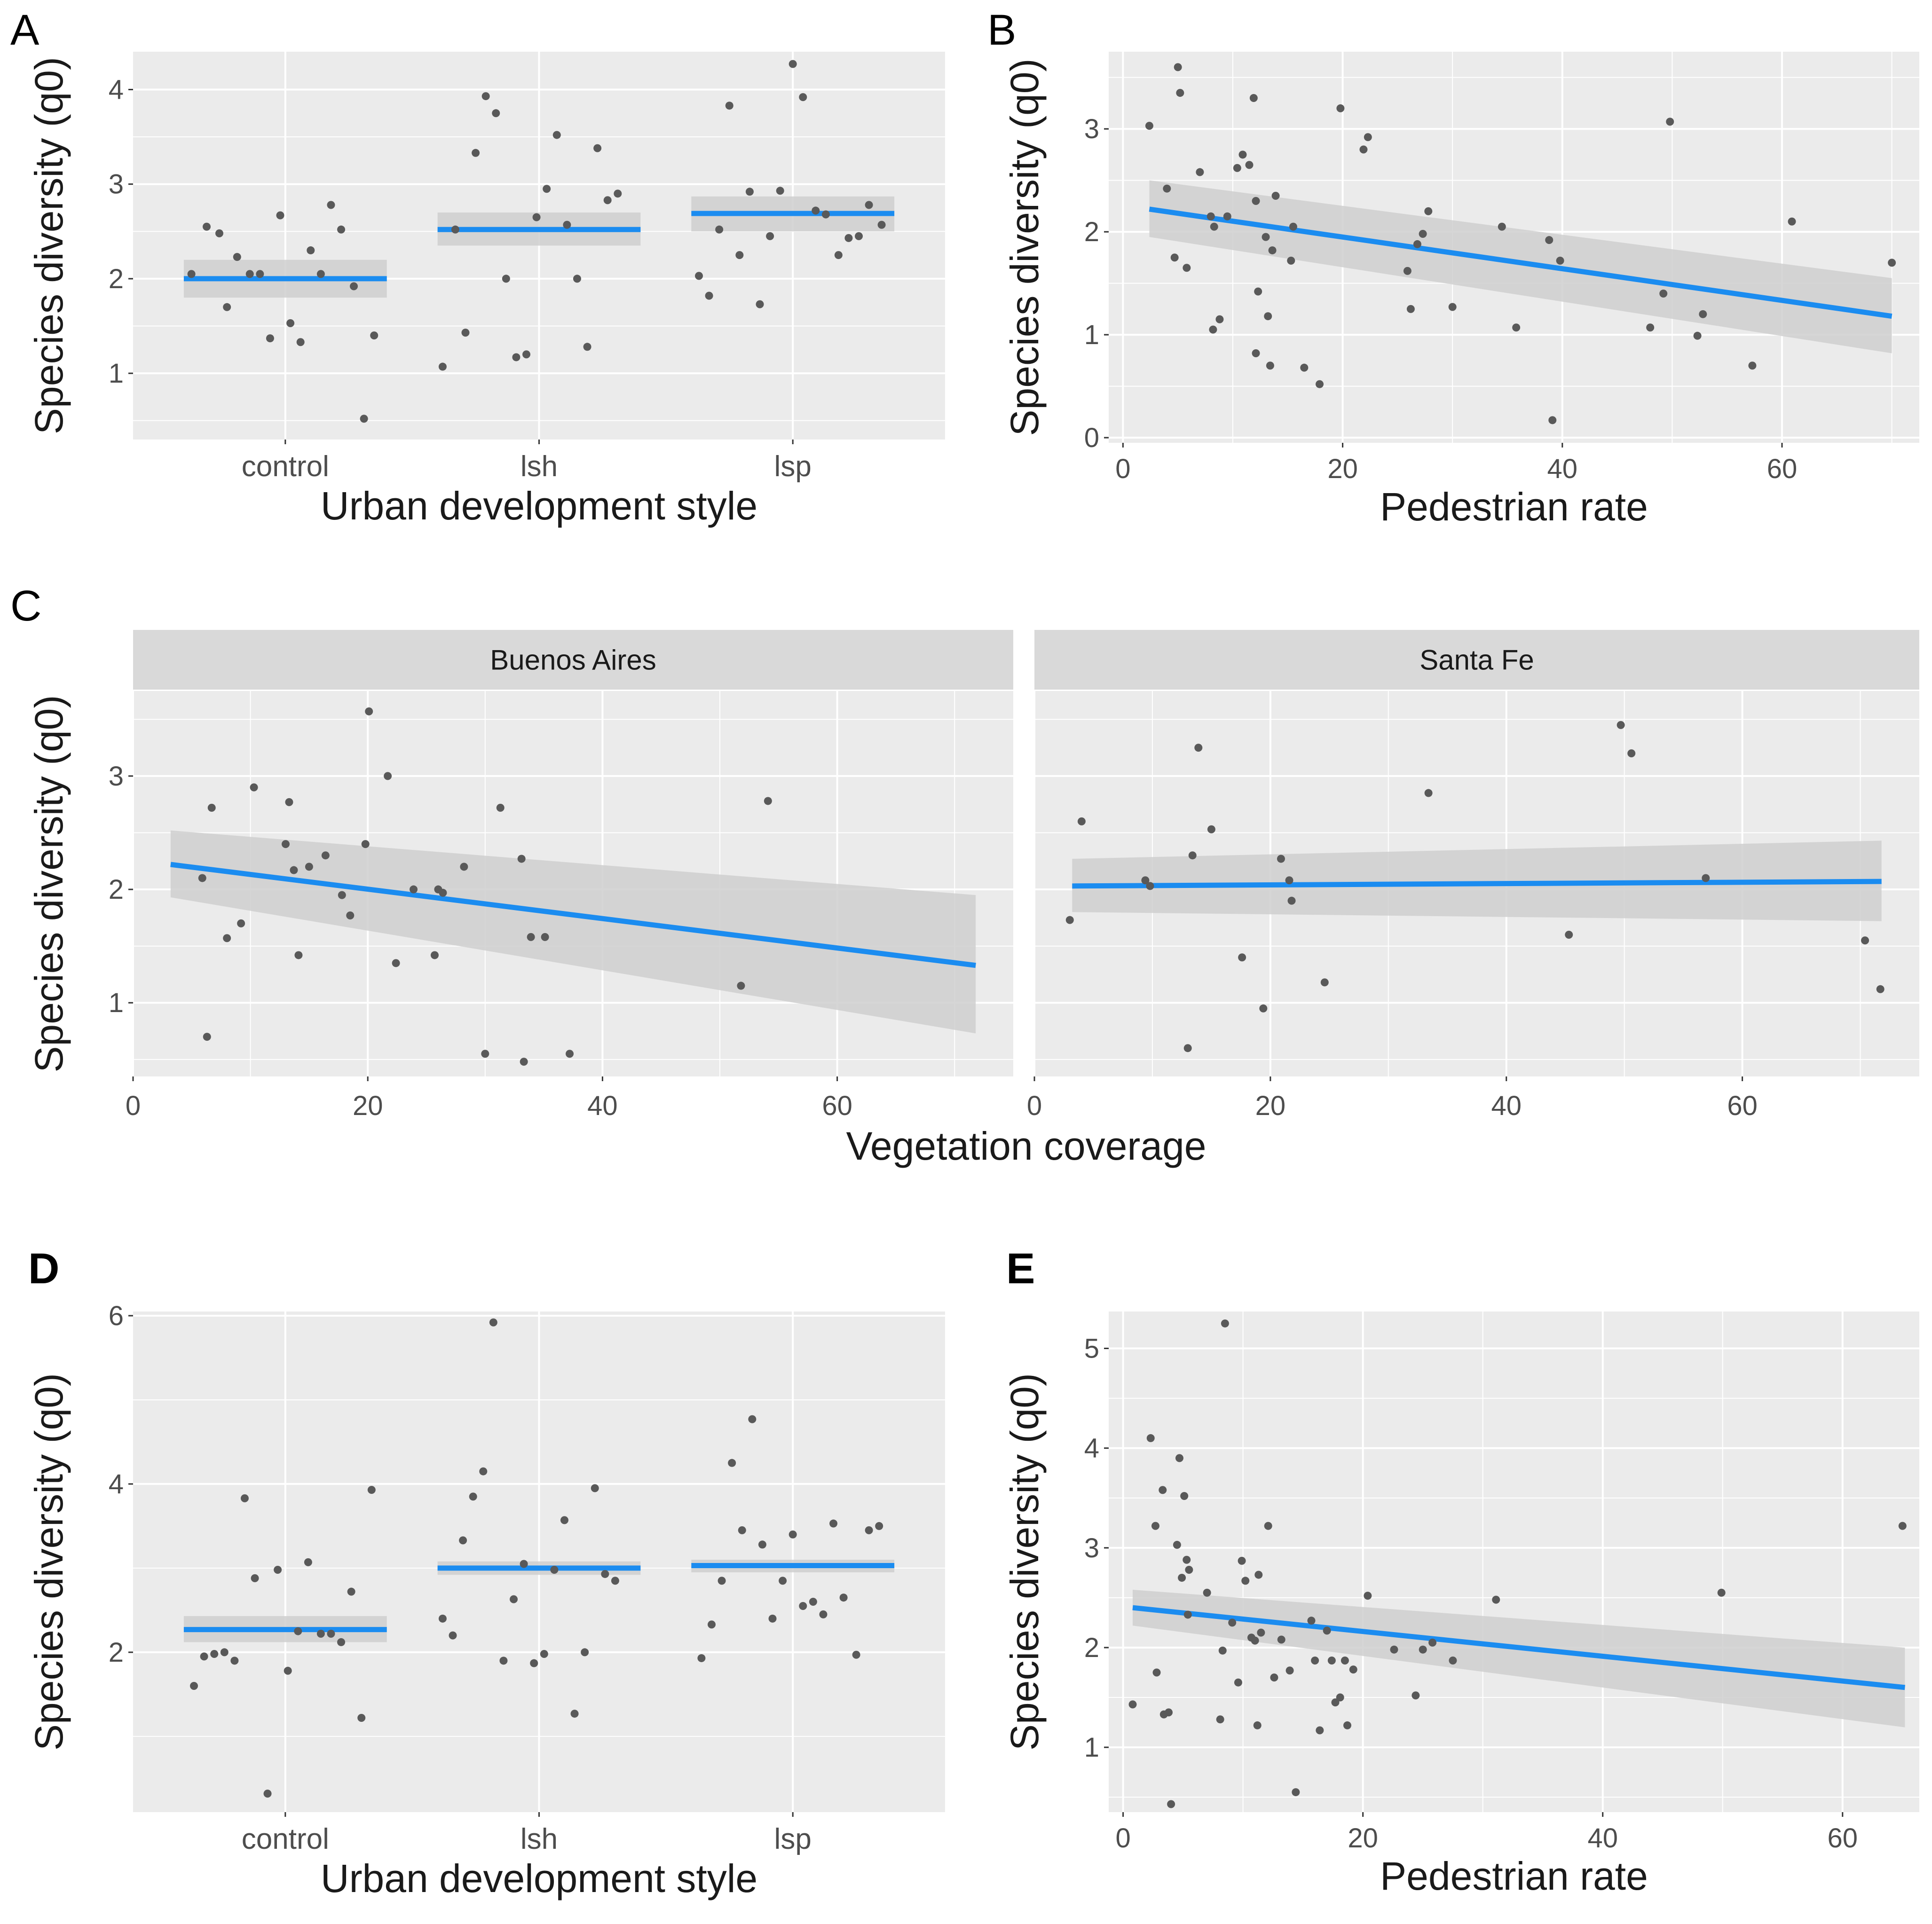 The height and width of the screenshot is (1924, 1932). What do you see at coordinates (1091, 1648) in the screenshot?
I see `y-tick-label: 2` at bounding box center [1091, 1648].